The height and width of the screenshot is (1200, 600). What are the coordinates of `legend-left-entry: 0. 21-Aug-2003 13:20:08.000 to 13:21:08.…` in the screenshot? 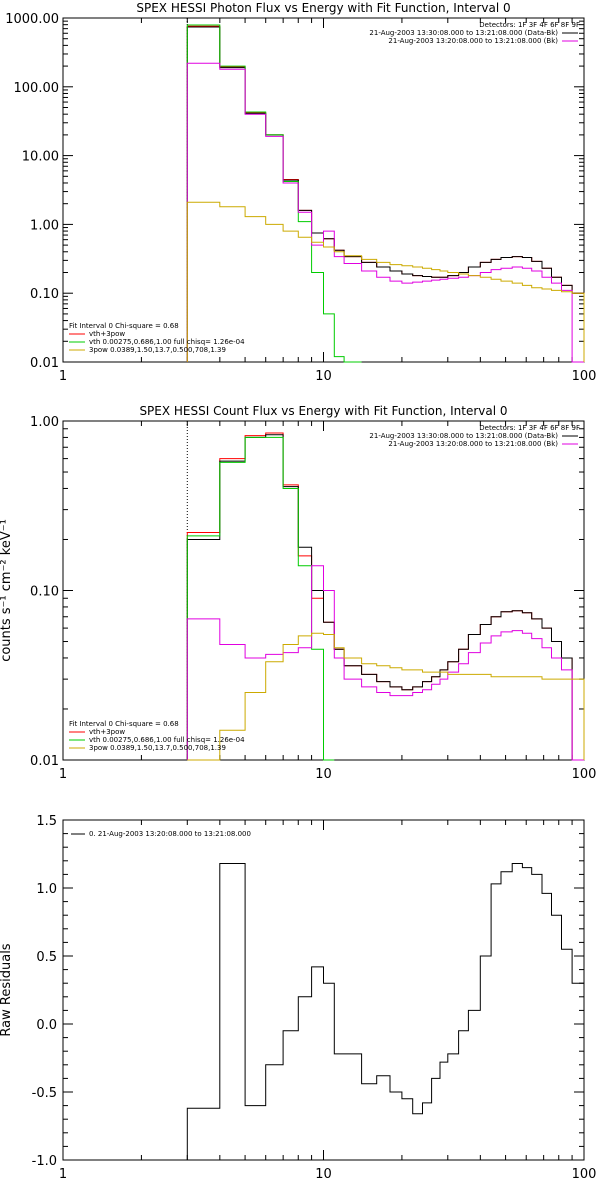 It's located at (170, 834).